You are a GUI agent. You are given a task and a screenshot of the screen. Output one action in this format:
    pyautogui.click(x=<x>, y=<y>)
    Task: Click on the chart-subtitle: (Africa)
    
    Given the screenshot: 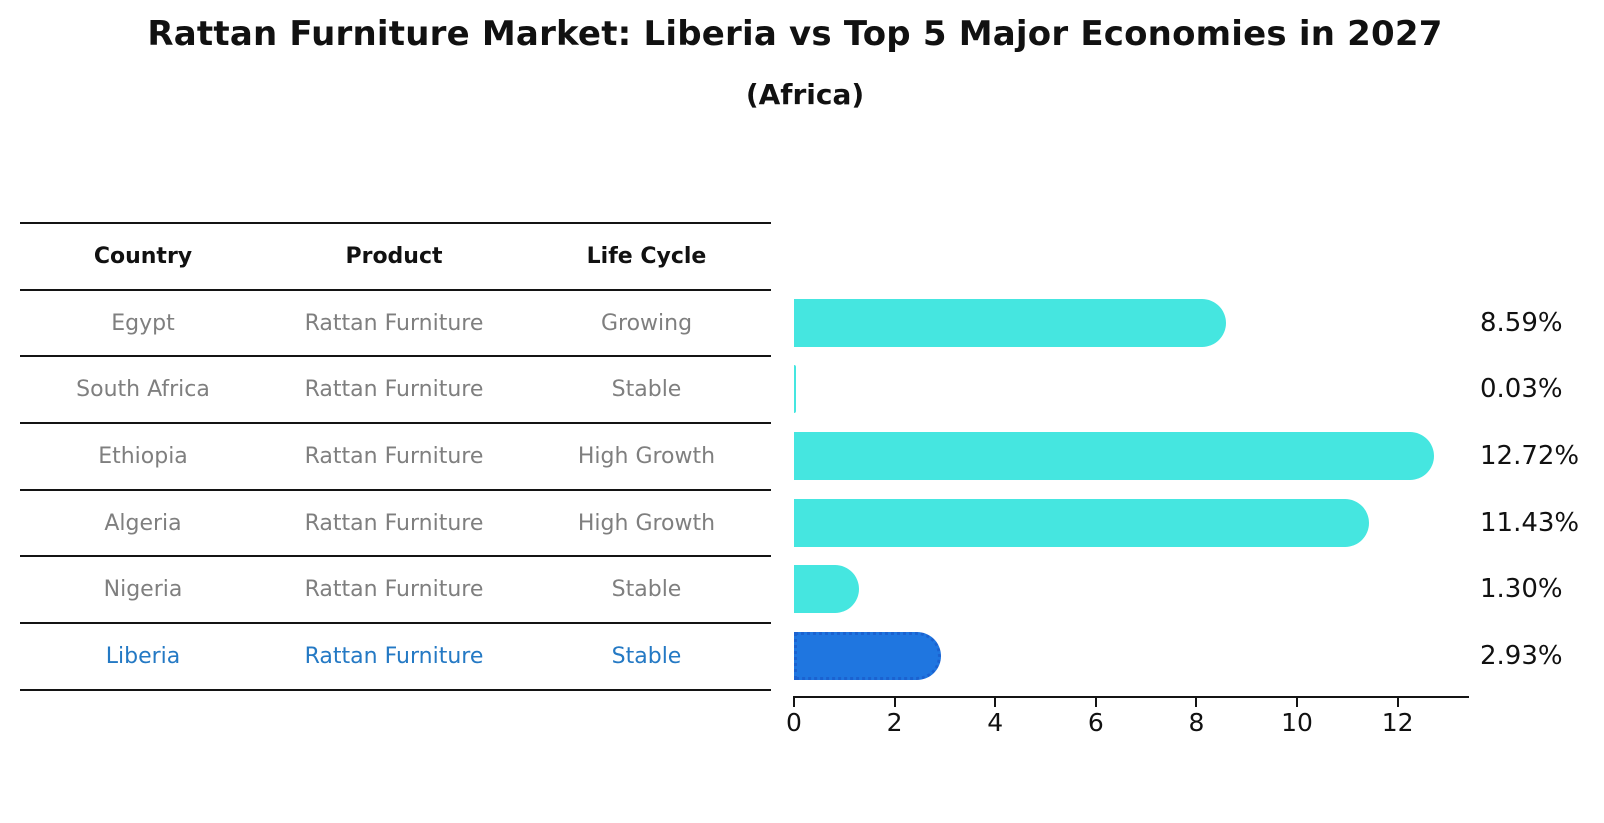 What is the action you would take?
    pyautogui.click(x=805, y=94)
    